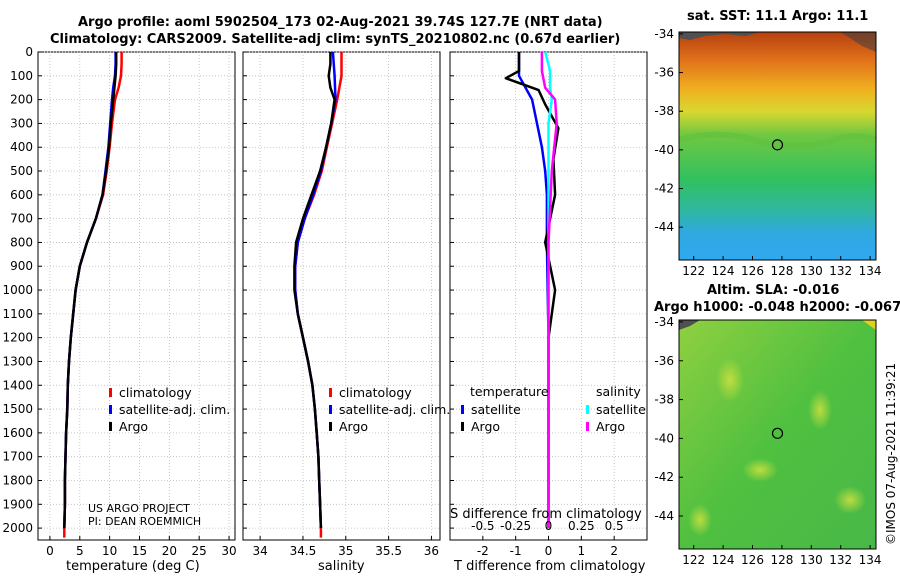 This screenshot has height=580, width=900. Describe the element at coordinates (664, 477) in the screenshot. I see `sla-map-lat-label: -42` at that location.